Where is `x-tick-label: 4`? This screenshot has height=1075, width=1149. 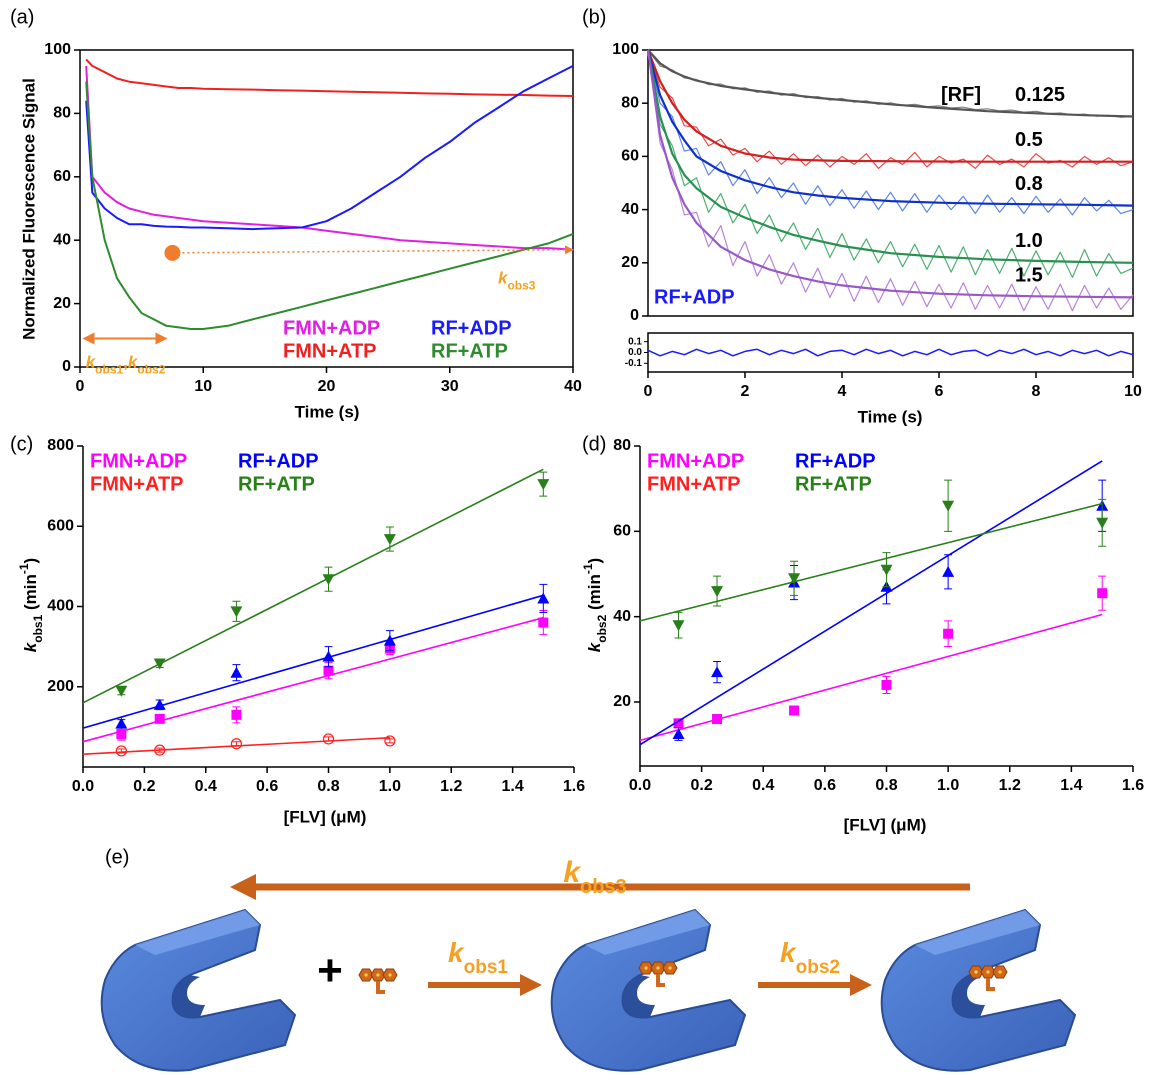
x-tick-label: 4 is located at coordinates (842, 391).